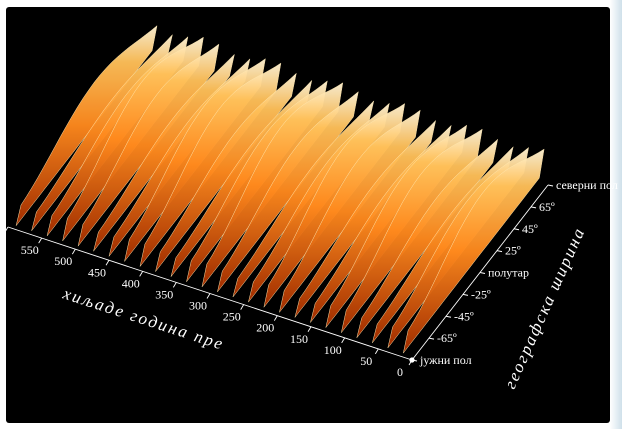 The image size is (622, 429). Describe the element at coordinates (198, 306) in the screenshot. I see `x-tick-label: 300` at that location.